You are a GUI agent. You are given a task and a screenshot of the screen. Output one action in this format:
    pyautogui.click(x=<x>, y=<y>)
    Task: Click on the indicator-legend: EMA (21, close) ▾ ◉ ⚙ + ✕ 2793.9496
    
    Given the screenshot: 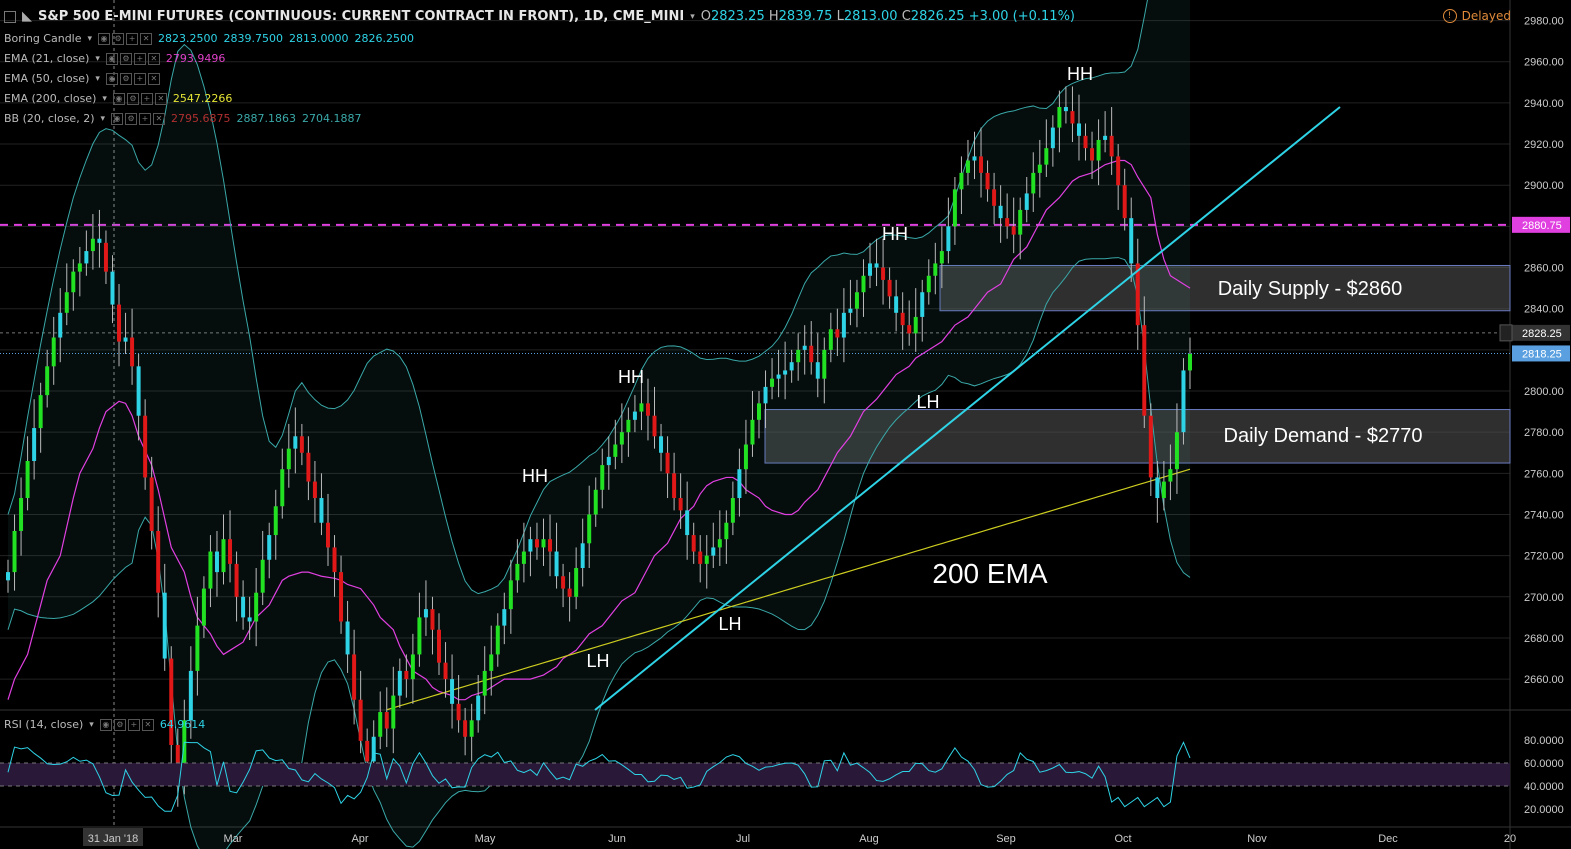 What is the action you would take?
    pyautogui.click(x=114, y=58)
    